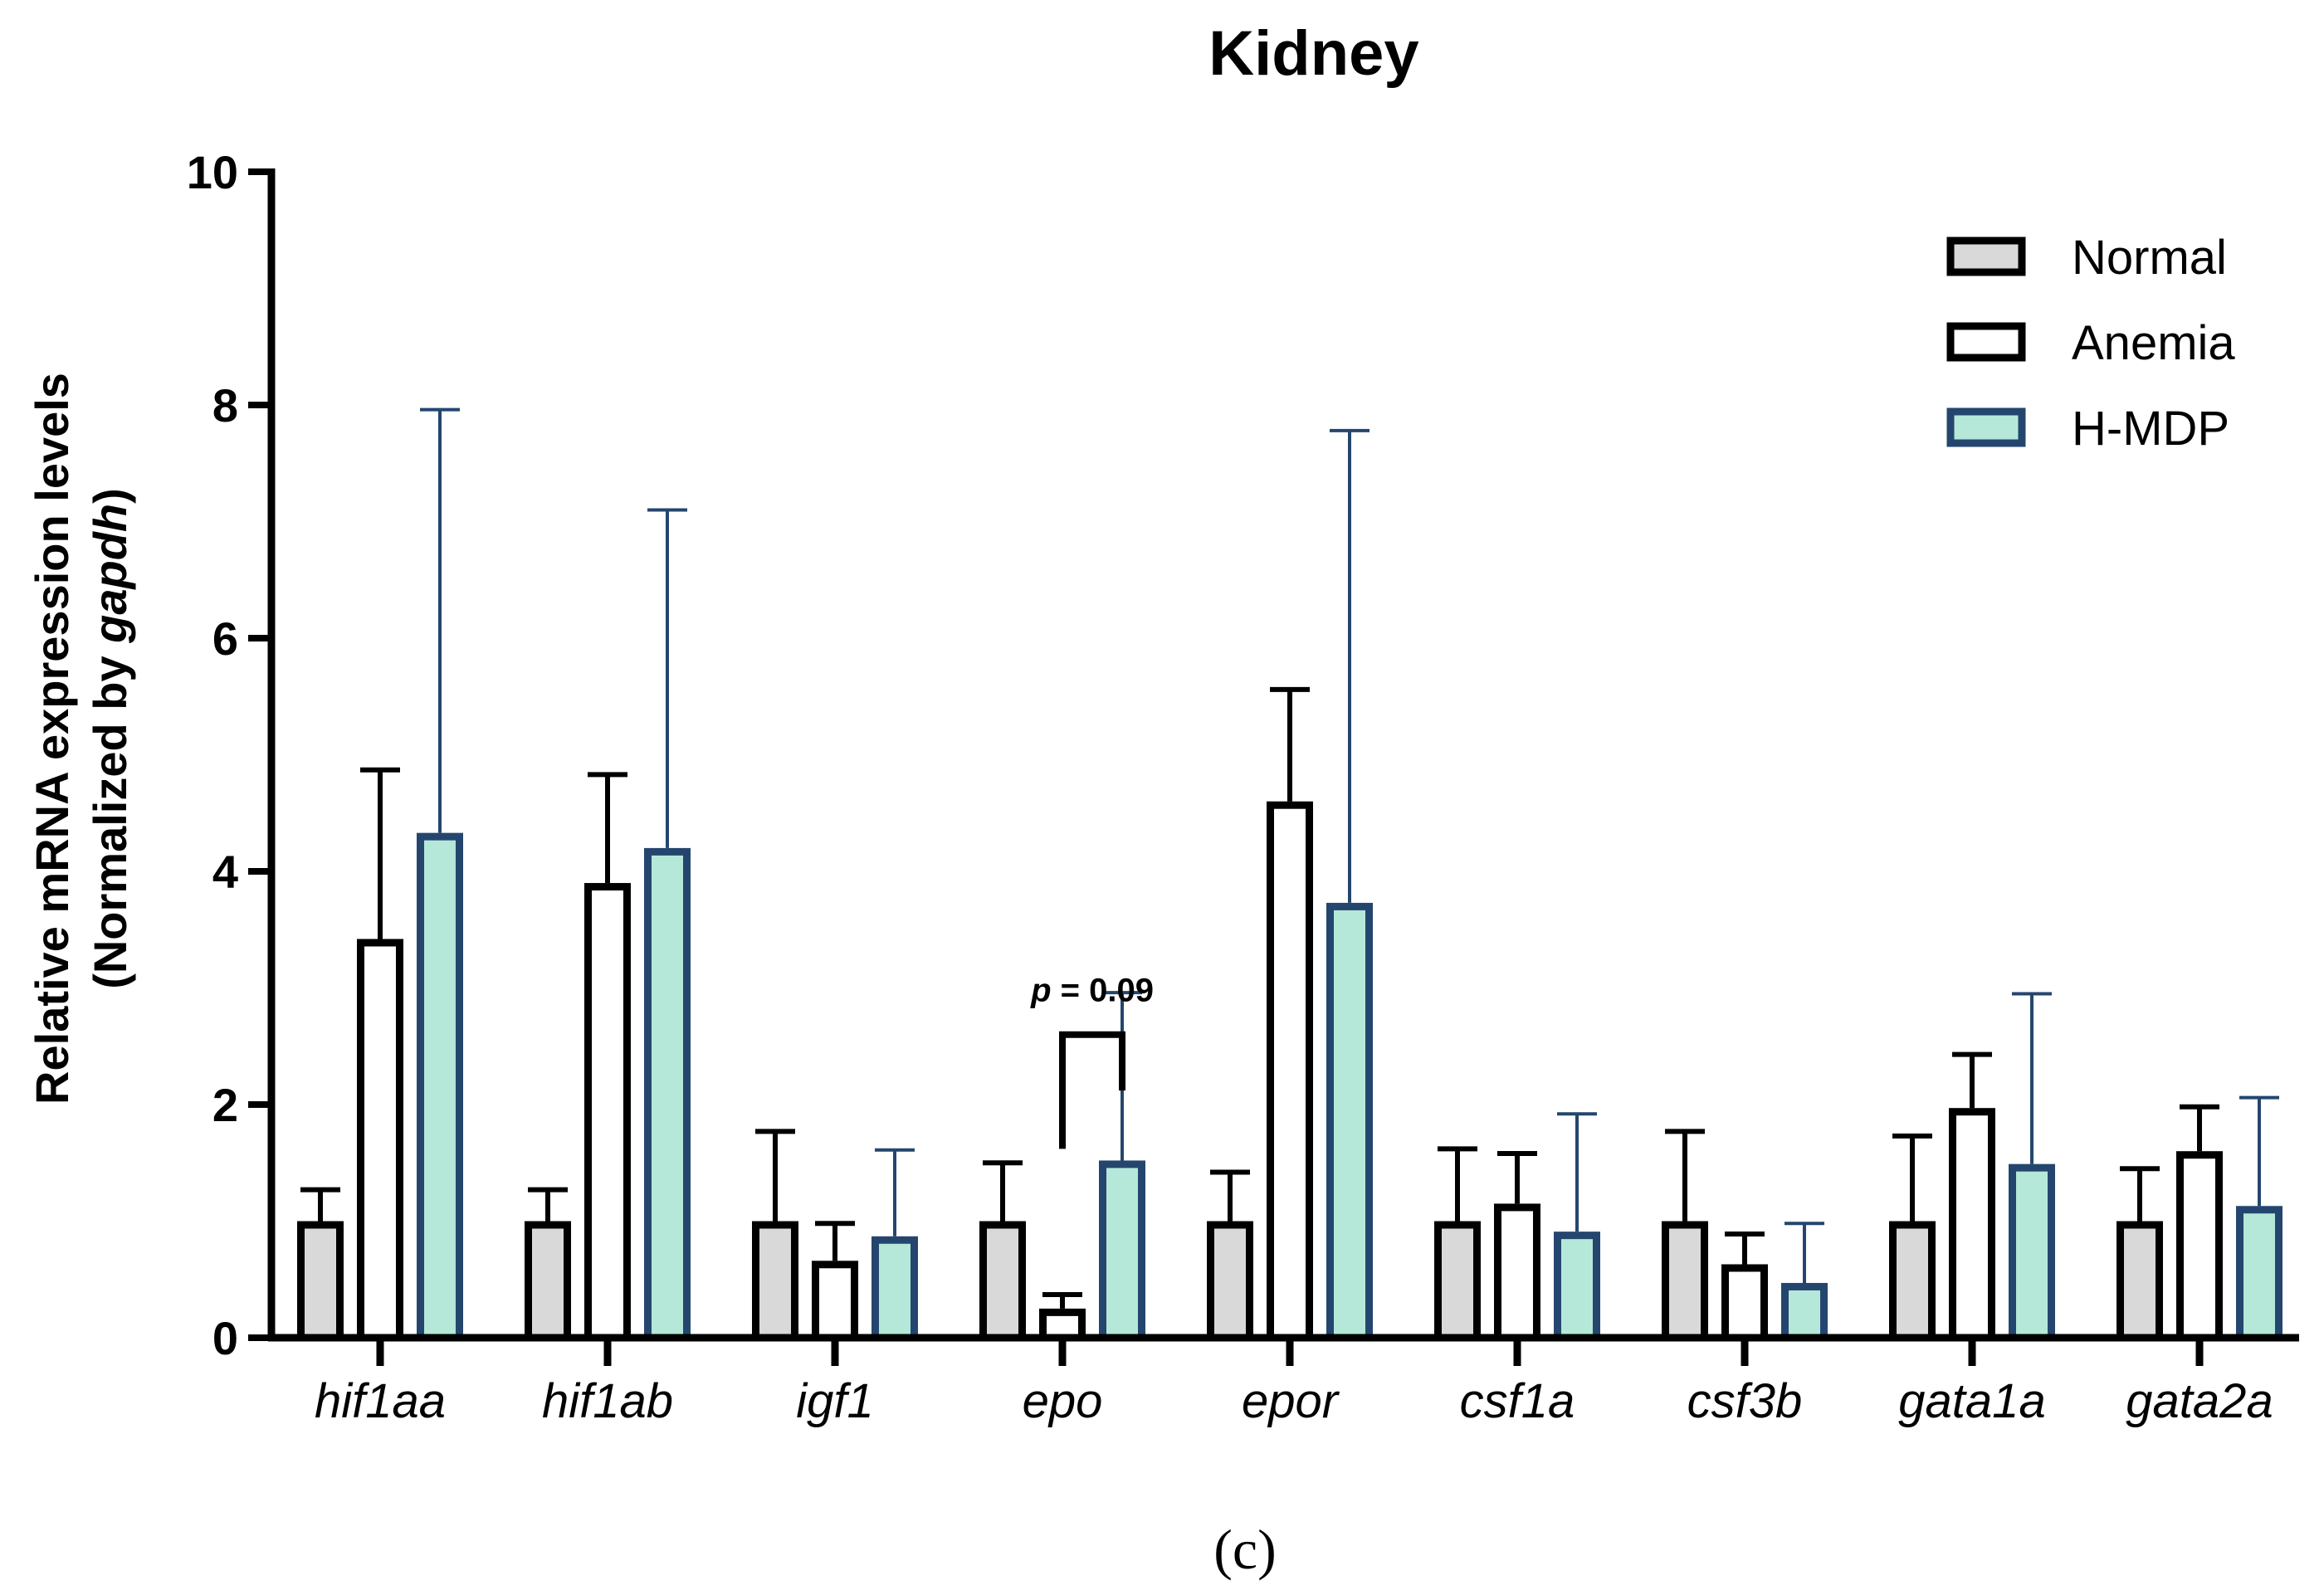 The width and height of the screenshot is (2324, 1595). Describe the element at coordinates (2259, 1274) in the screenshot. I see `bar-h-mdp-gata2a` at that location.